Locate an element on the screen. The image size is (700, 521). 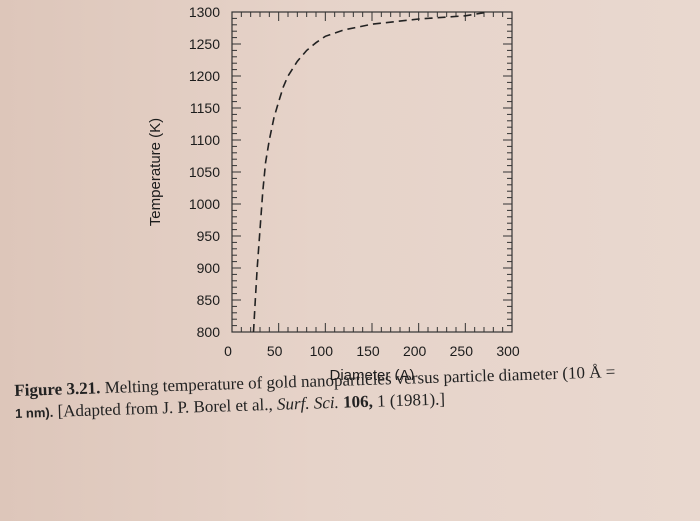
x-tick-label: 300 is located at coordinates (508, 351).